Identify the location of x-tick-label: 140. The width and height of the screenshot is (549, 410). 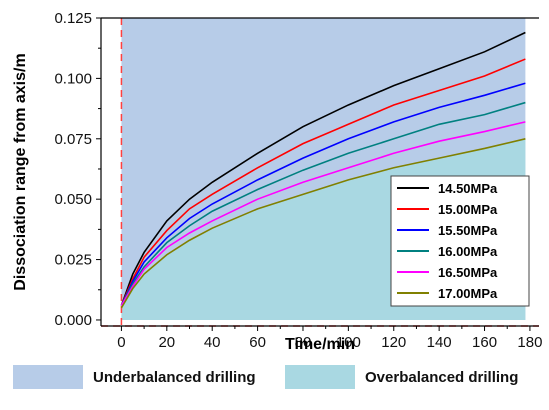
(439, 342).